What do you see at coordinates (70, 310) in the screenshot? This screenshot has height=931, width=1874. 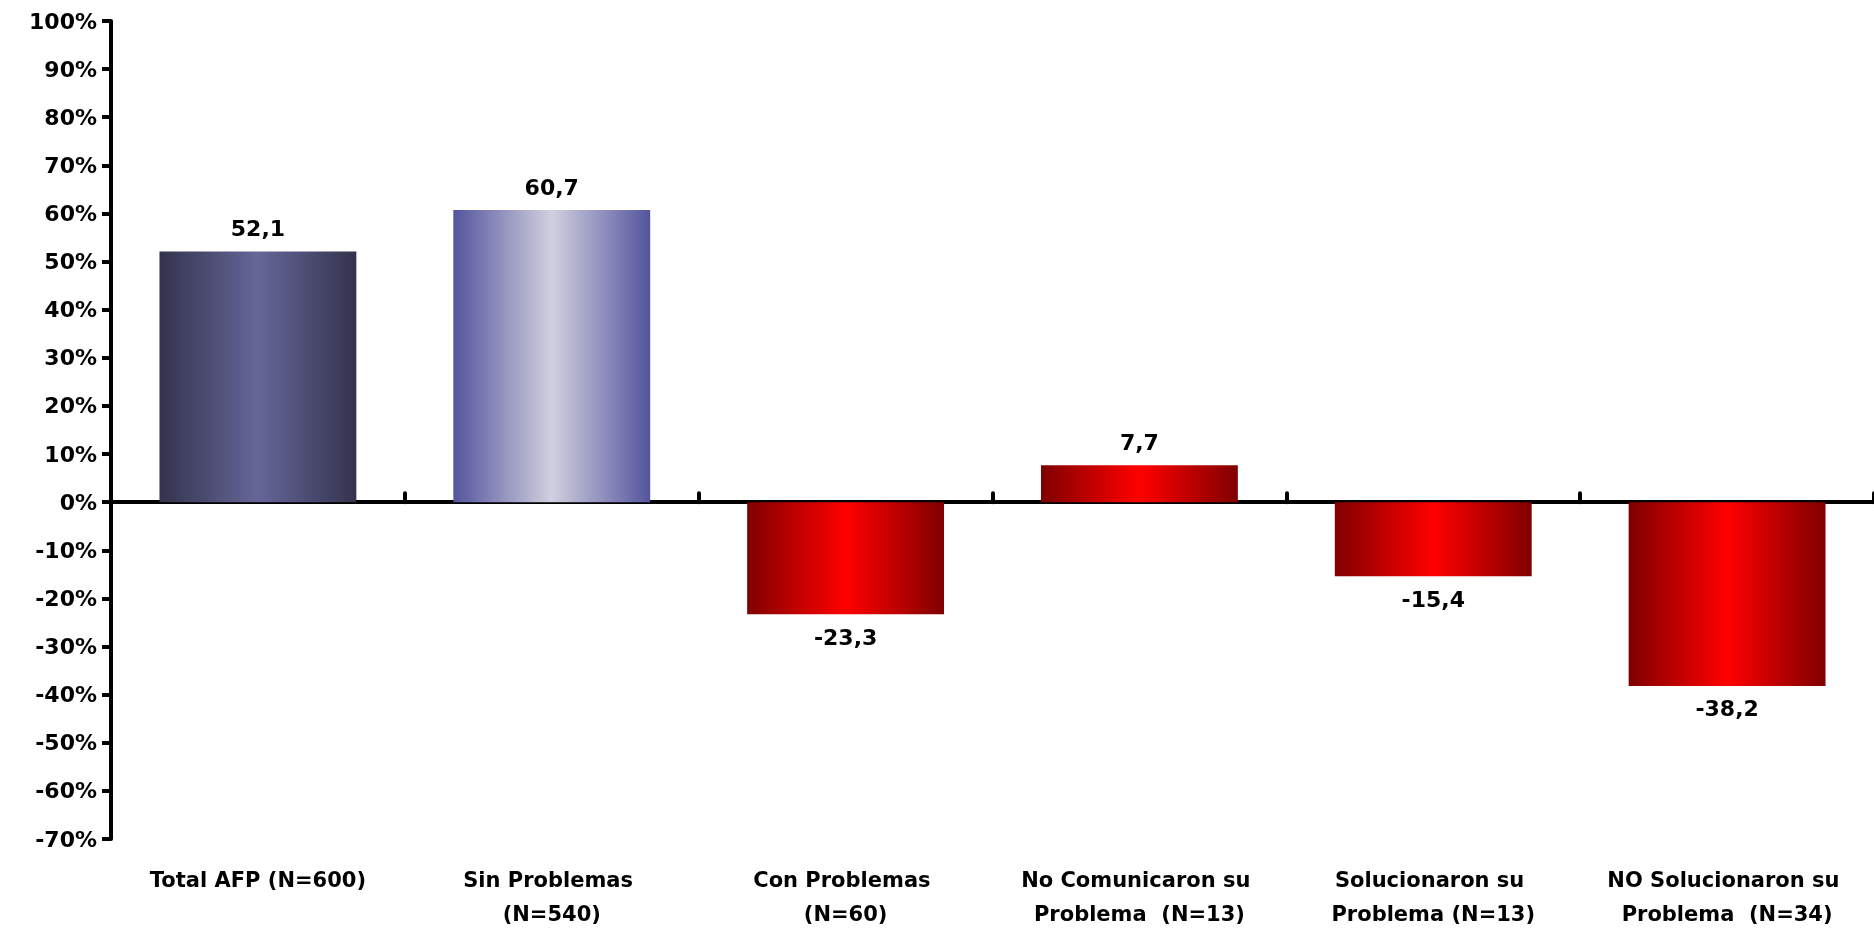 I see `y-tick-label: 40%` at bounding box center [70, 310].